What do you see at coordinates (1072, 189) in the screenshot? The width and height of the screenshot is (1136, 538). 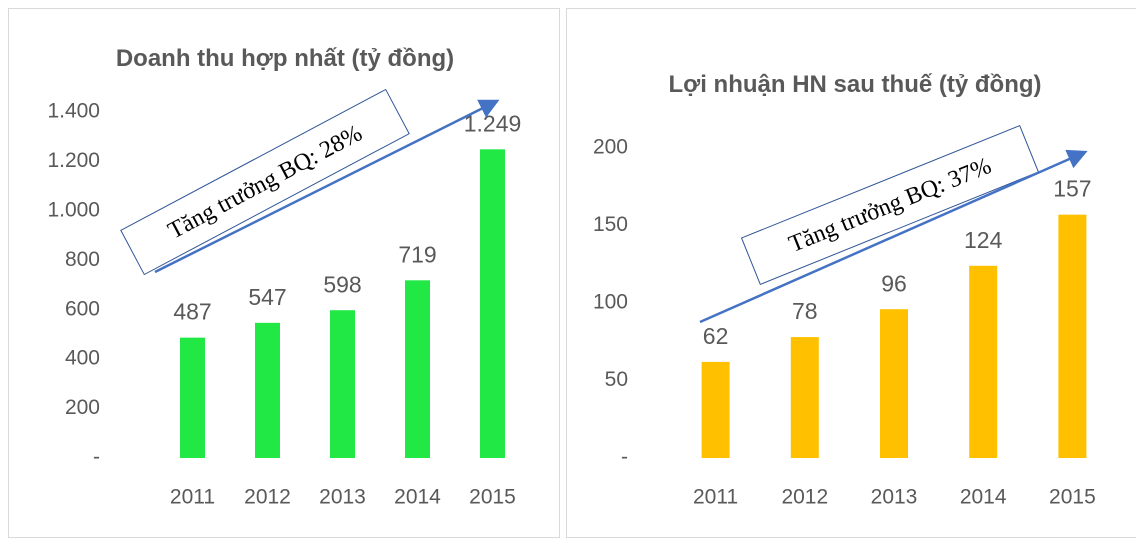 I see `value-label: 157` at bounding box center [1072, 189].